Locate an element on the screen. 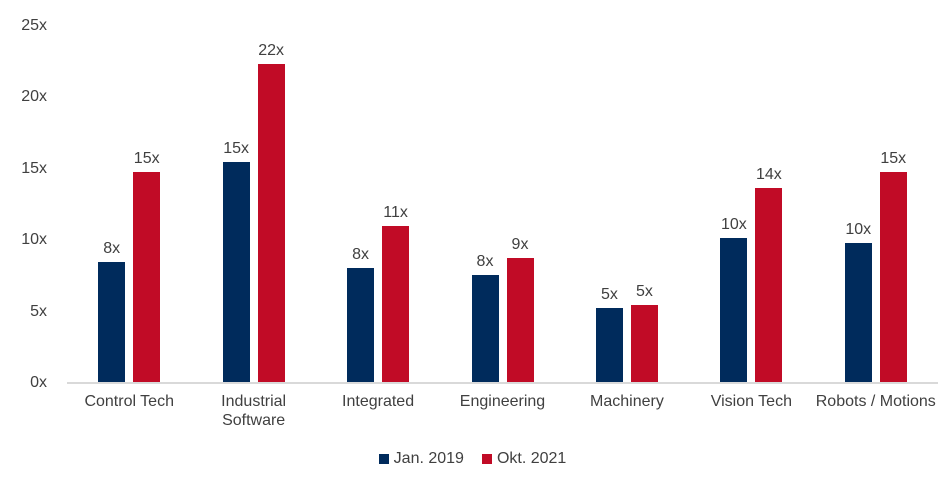 The image size is (945, 493). bar-value-label-jan-2019-industrial-software: 15x is located at coordinates (236, 149).